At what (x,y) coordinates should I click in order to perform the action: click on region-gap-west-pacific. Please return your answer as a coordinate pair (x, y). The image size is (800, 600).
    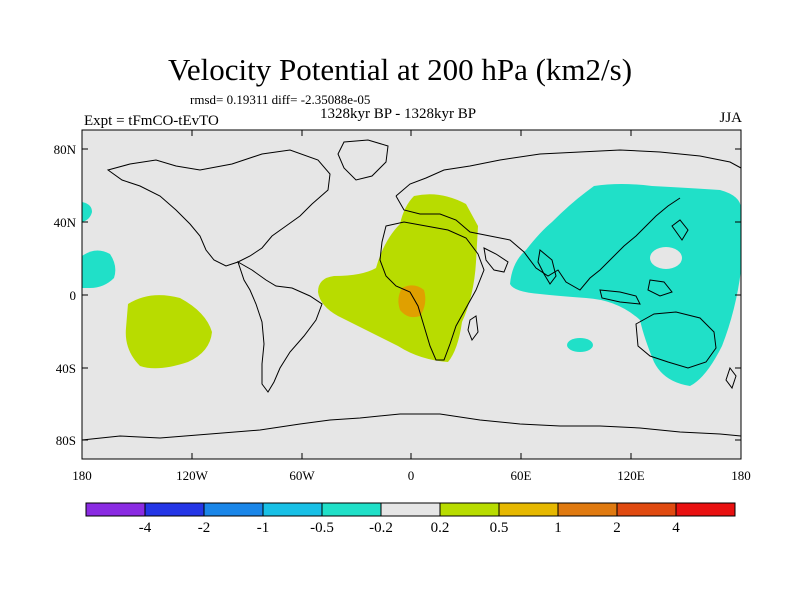
    Looking at the image, I should click on (666, 258).